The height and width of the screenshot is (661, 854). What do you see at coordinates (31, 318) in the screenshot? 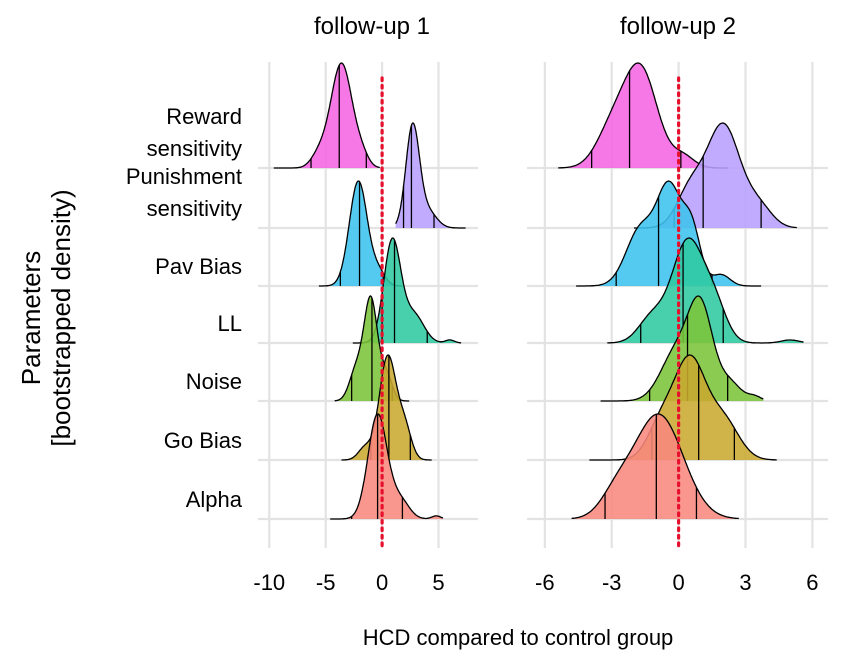
I see `y-axis-label-line-1: Parameters` at bounding box center [31, 318].